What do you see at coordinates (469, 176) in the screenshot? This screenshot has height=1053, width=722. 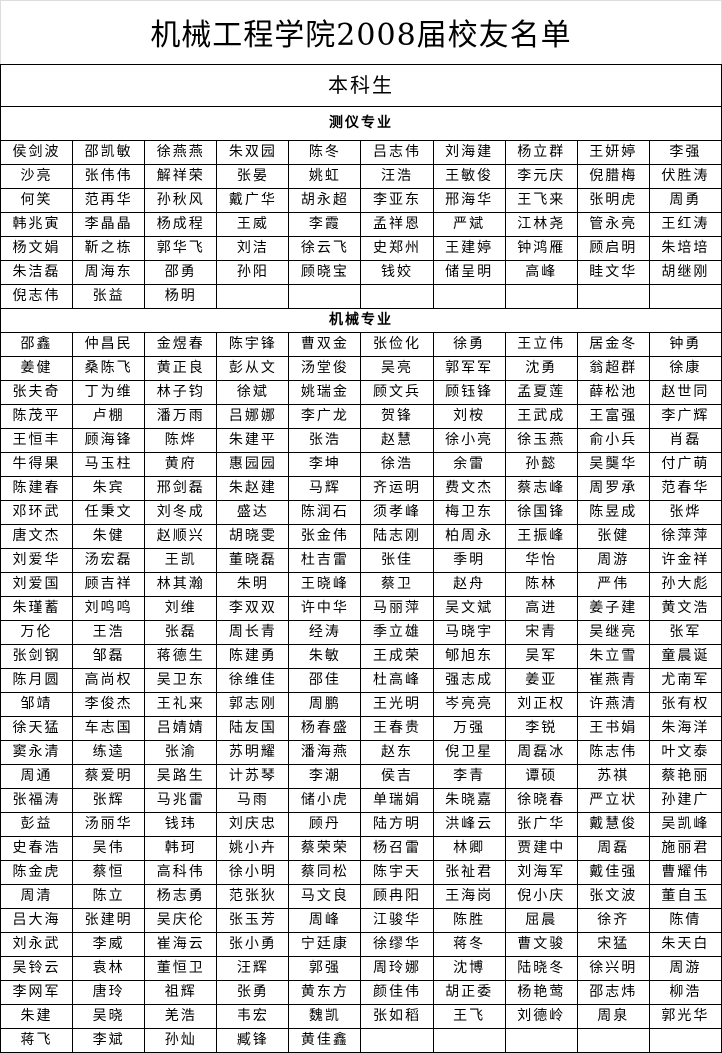 I see `name-cell: 王敏俊` at bounding box center [469, 176].